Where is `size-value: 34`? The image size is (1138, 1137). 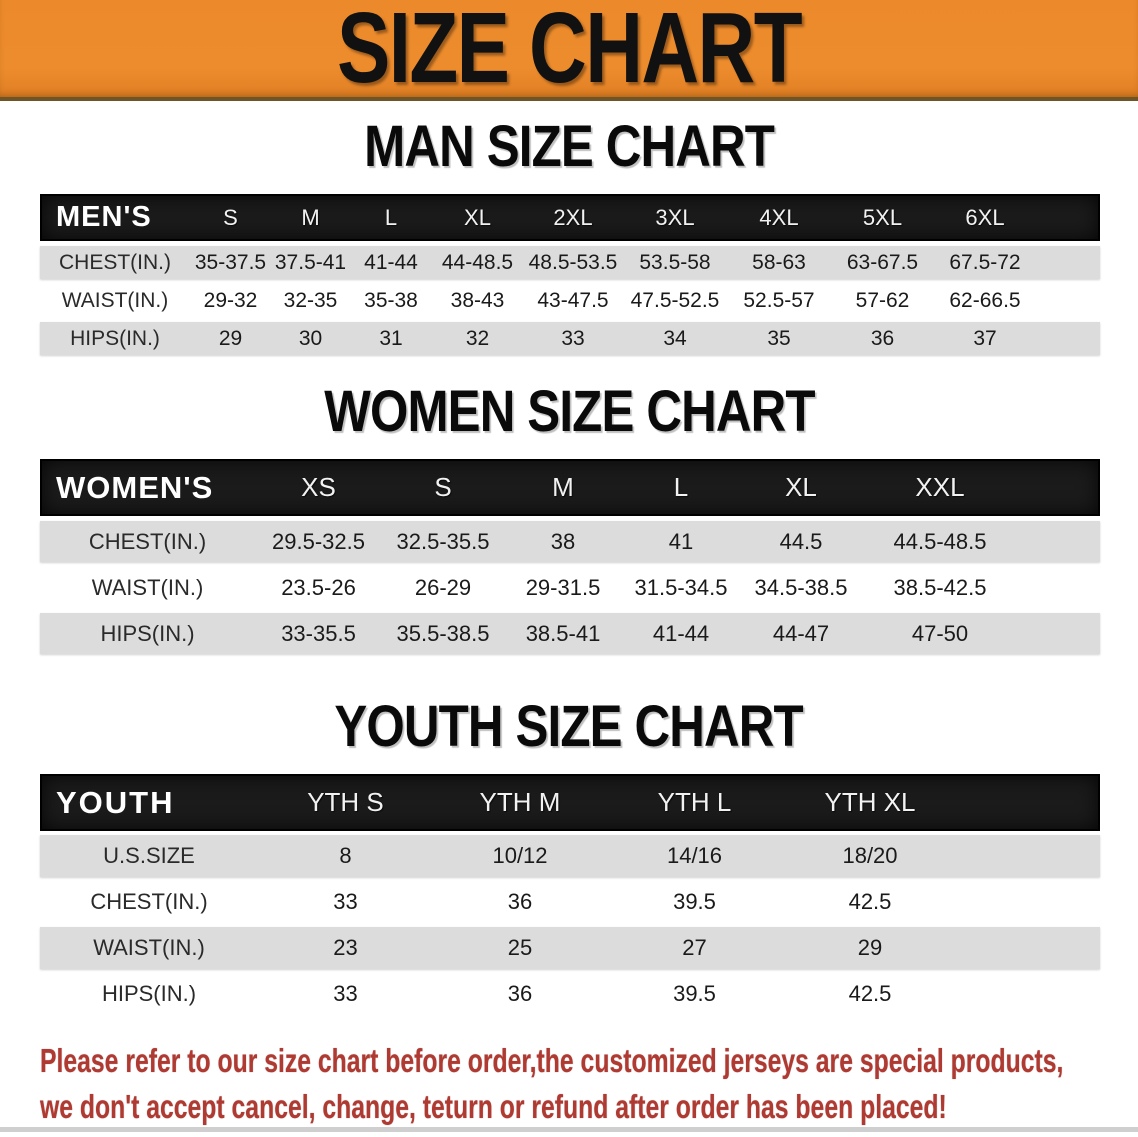
size-value: 34 is located at coordinates (675, 338).